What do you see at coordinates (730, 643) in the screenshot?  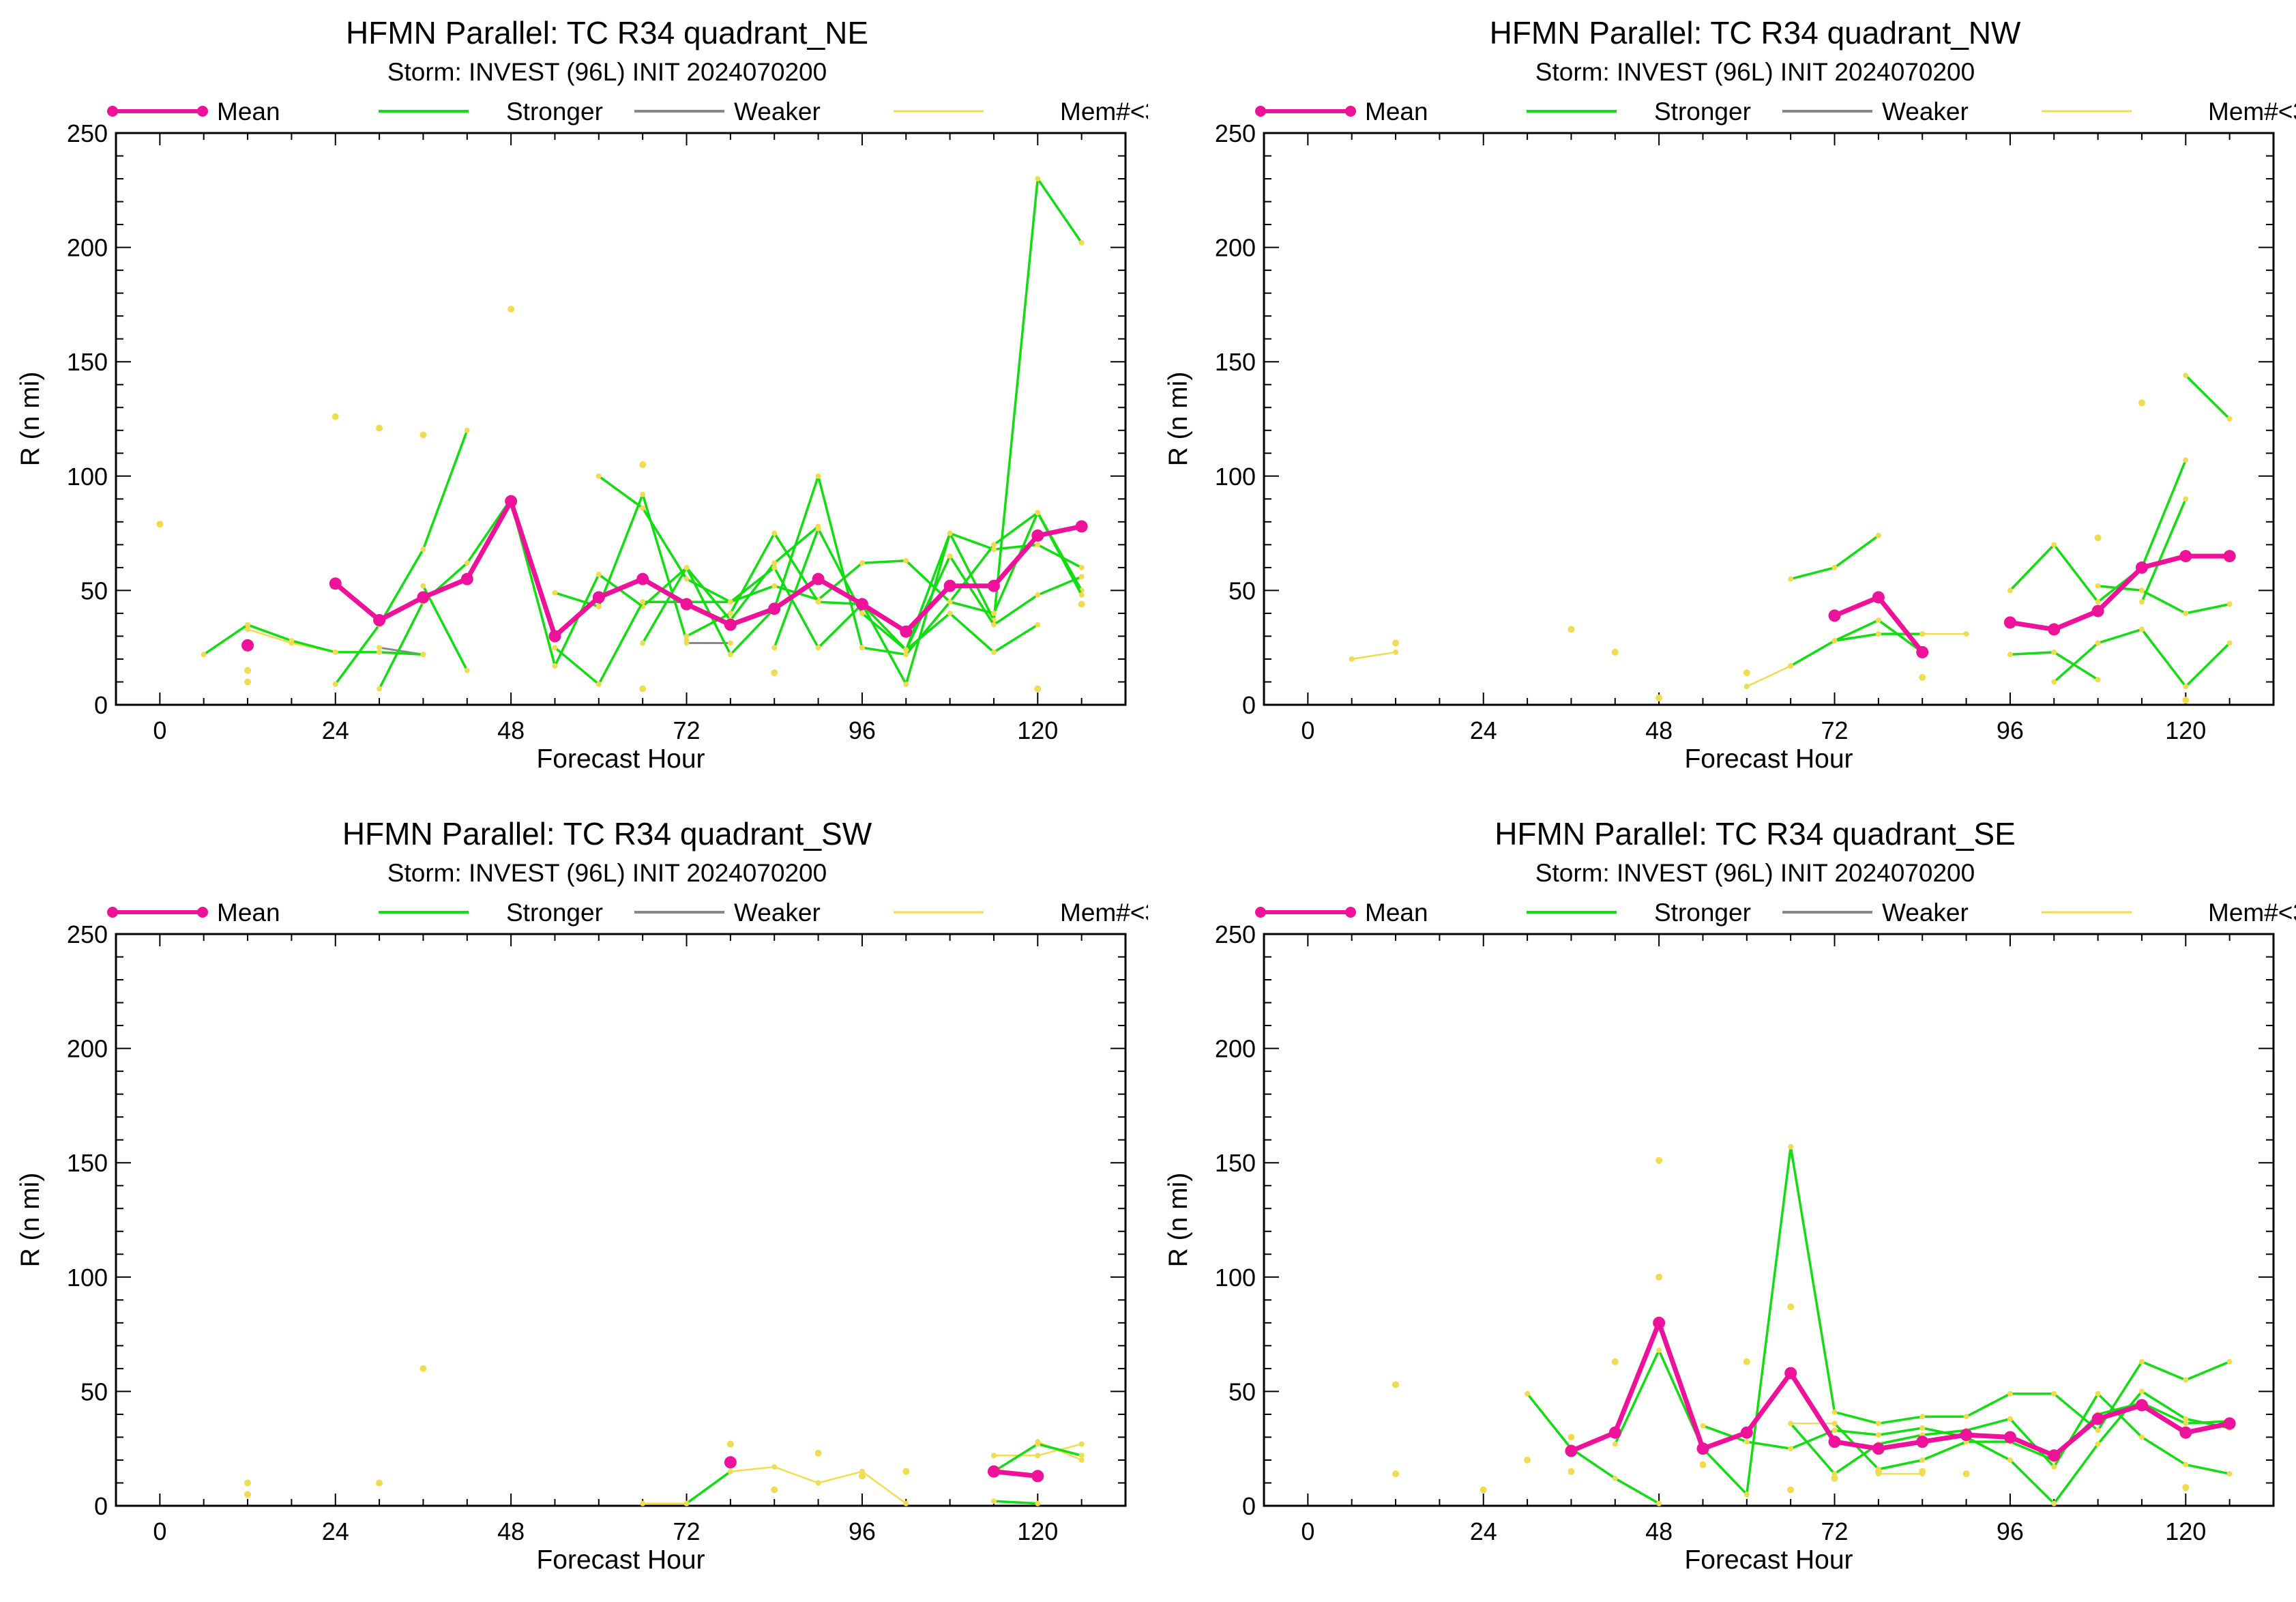 I see `weaker-point` at bounding box center [730, 643].